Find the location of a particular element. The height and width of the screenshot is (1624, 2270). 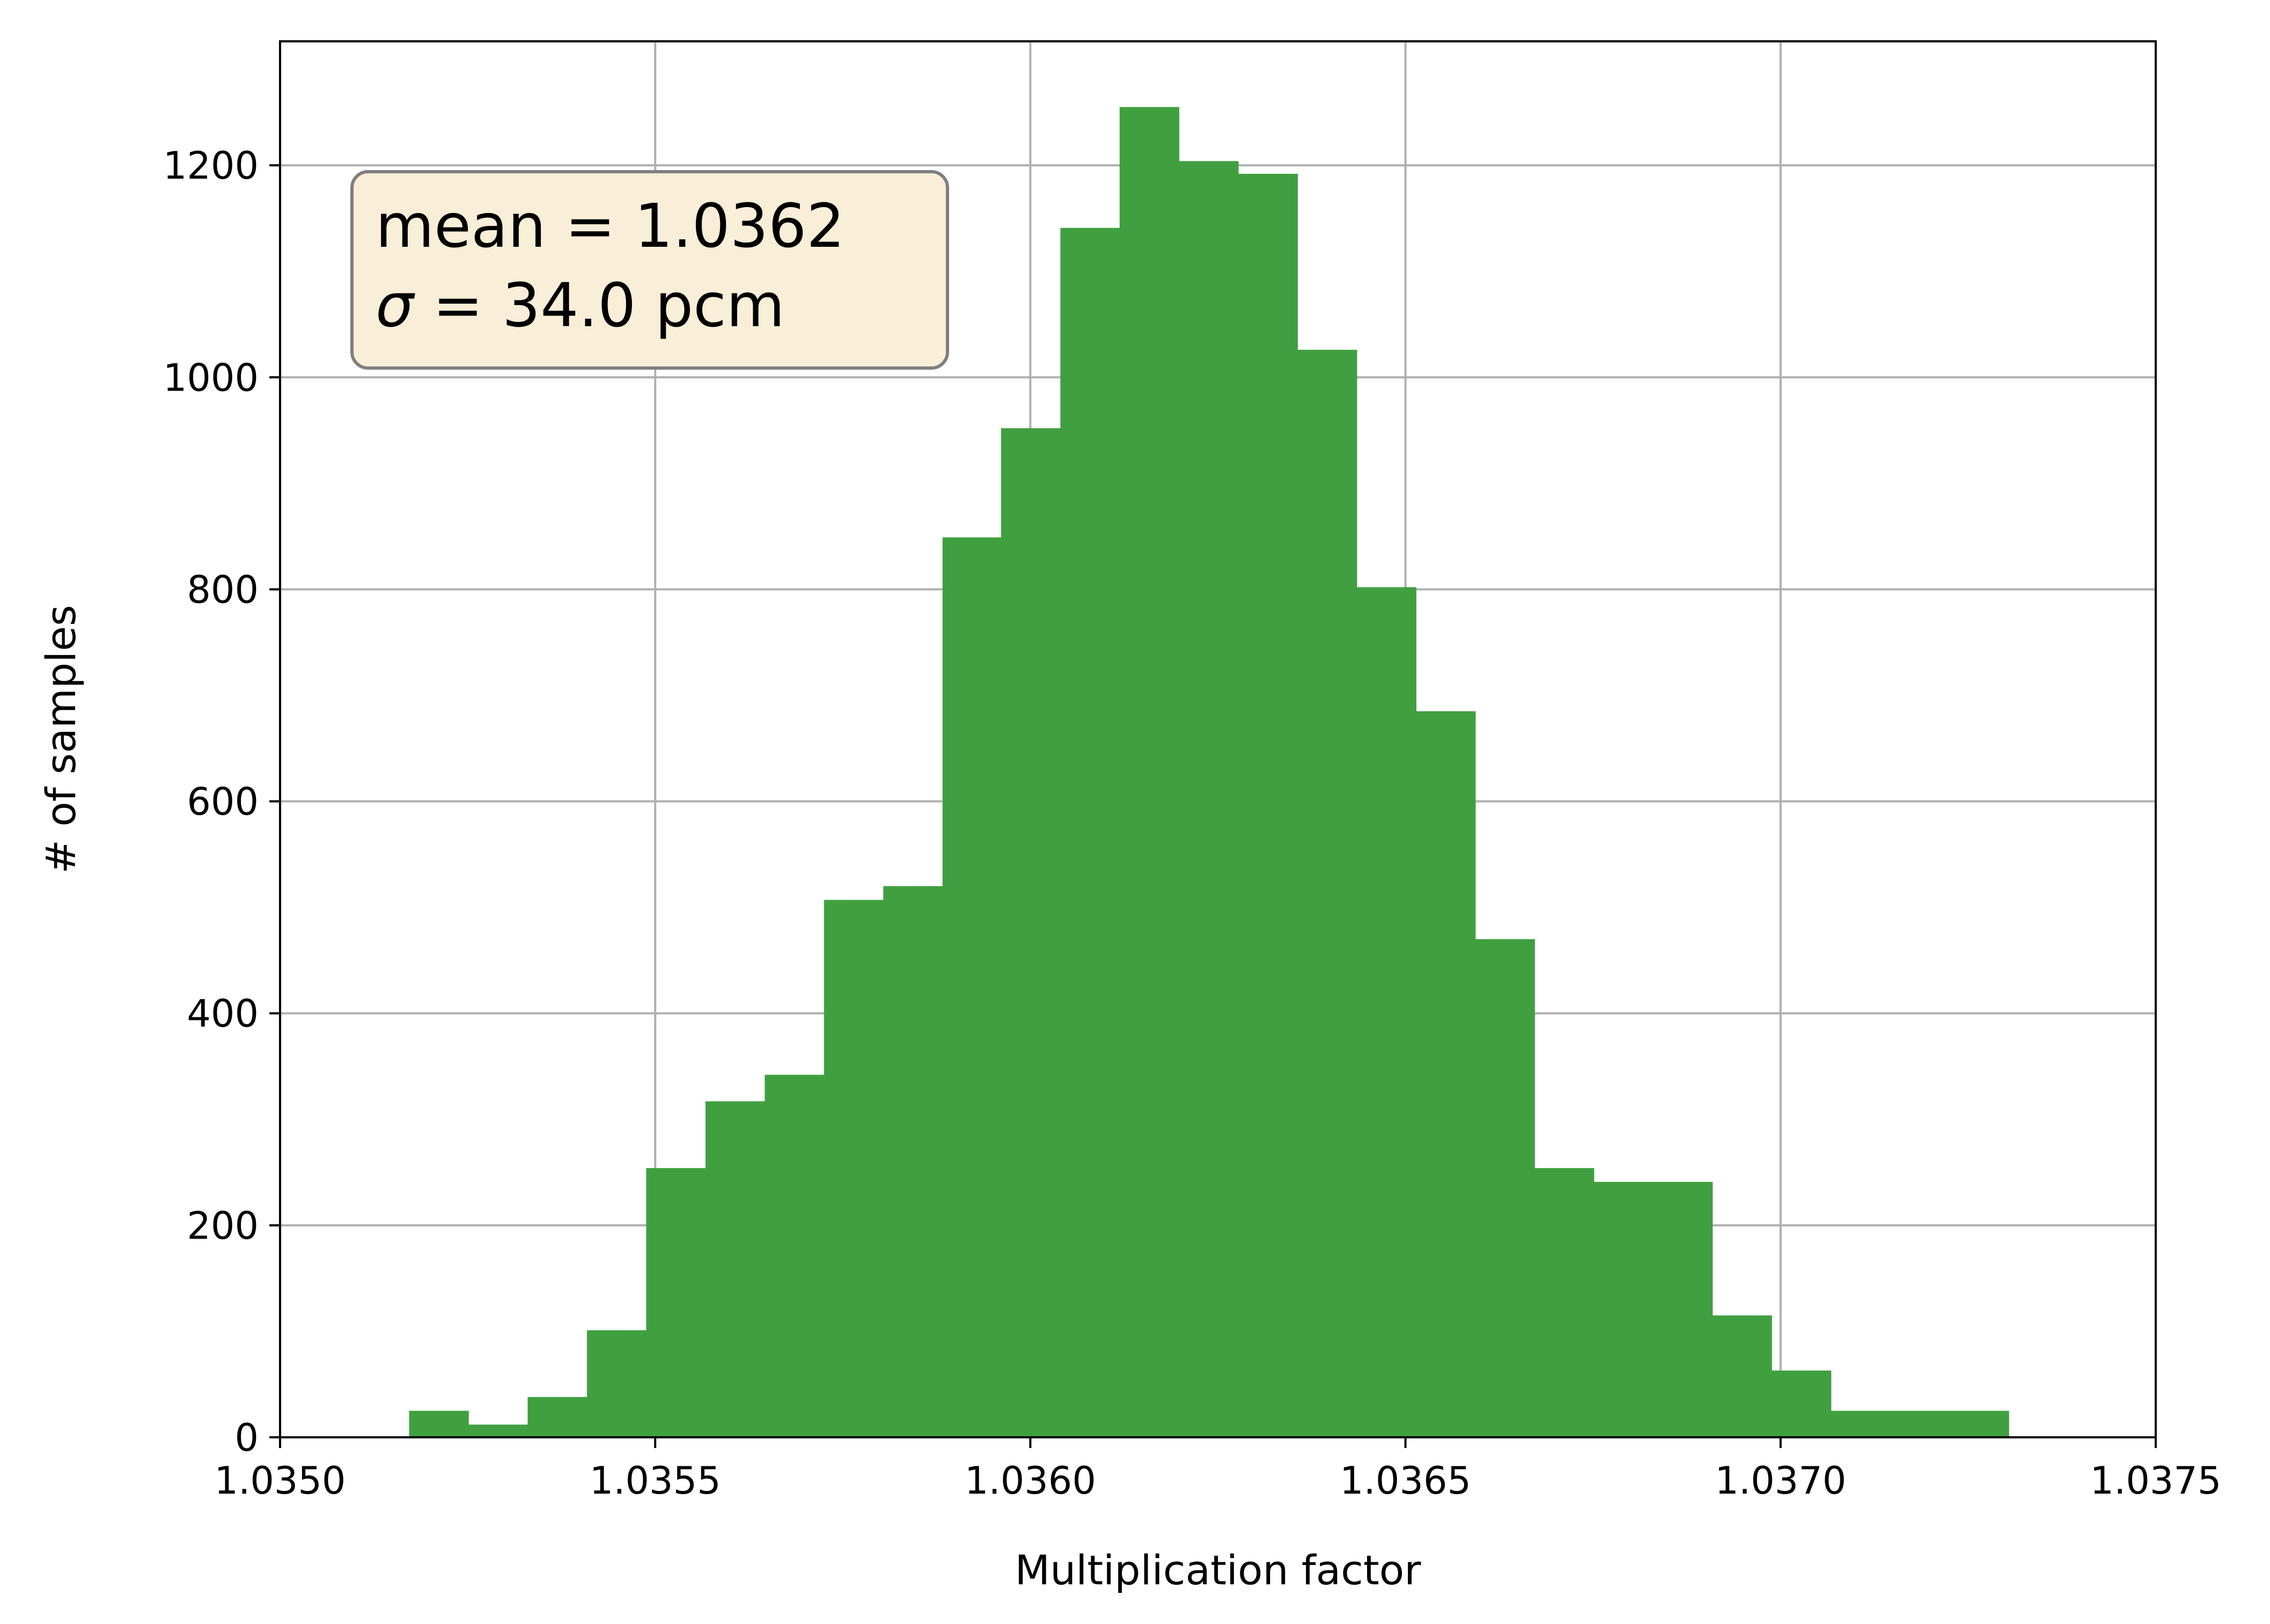

x-tick-label-3: 1.0365 is located at coordinates (1405, 1481).